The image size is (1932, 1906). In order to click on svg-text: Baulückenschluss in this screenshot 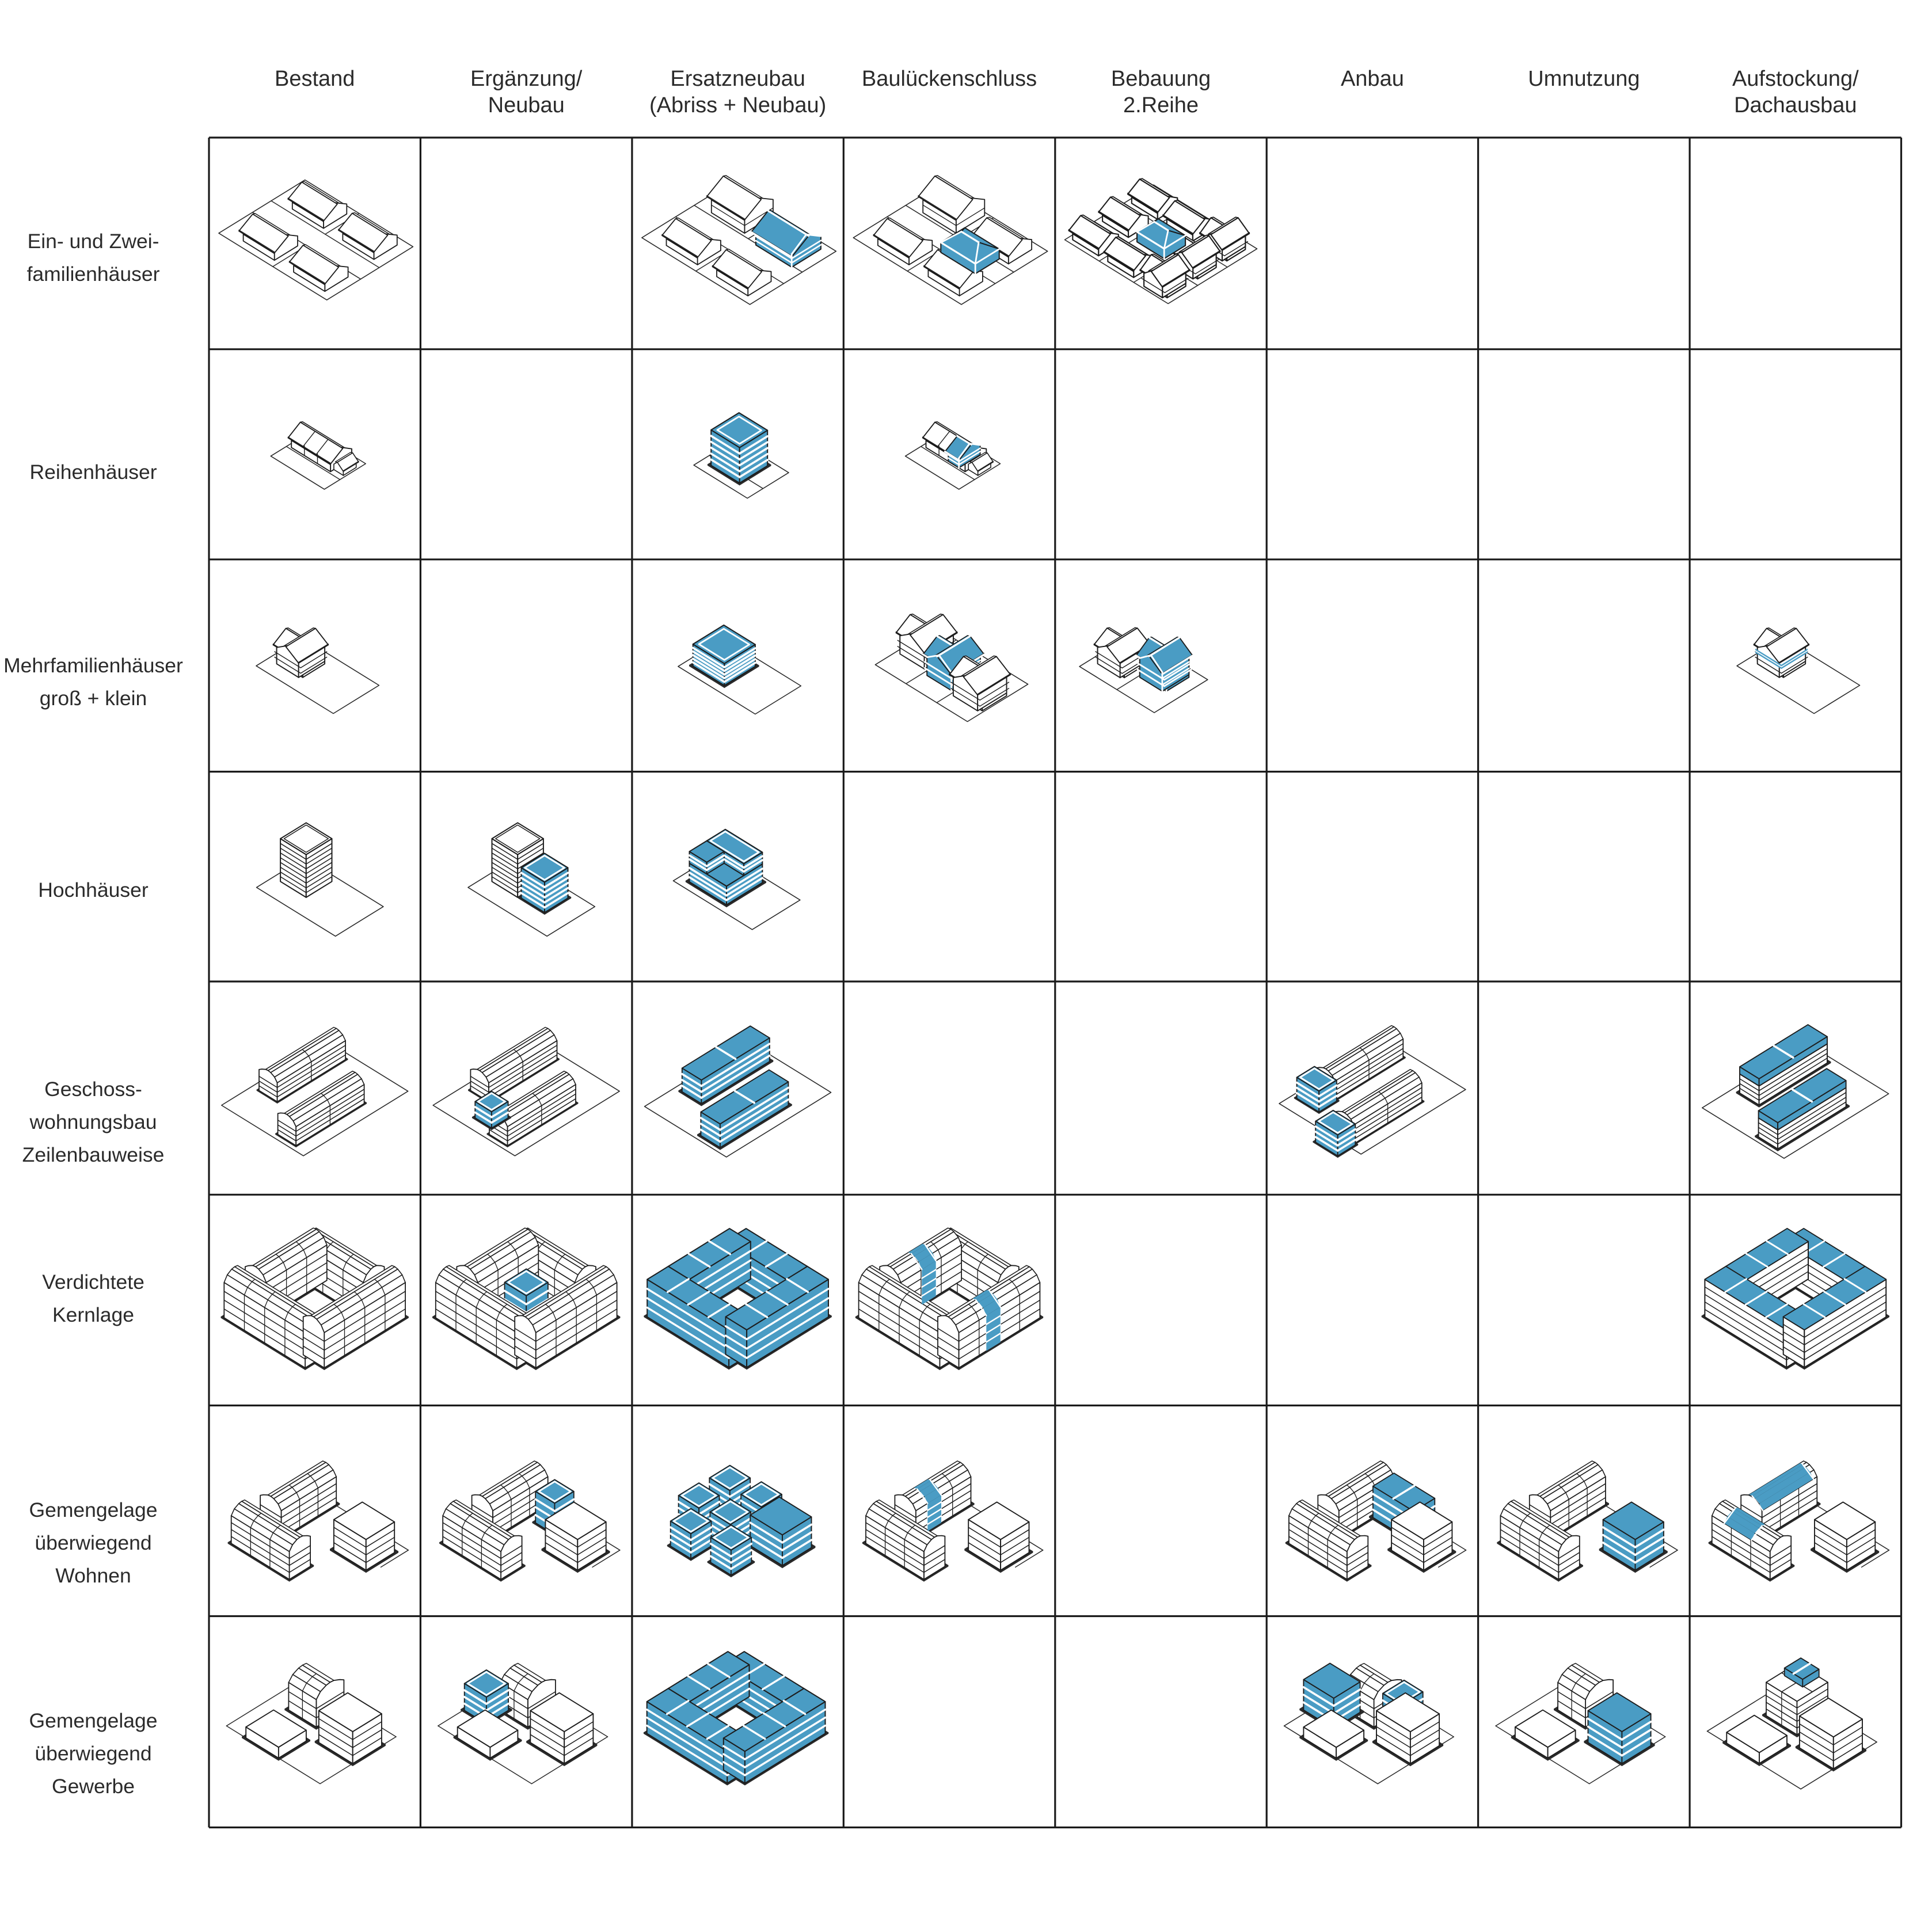, I will do `click(949, 79)`.